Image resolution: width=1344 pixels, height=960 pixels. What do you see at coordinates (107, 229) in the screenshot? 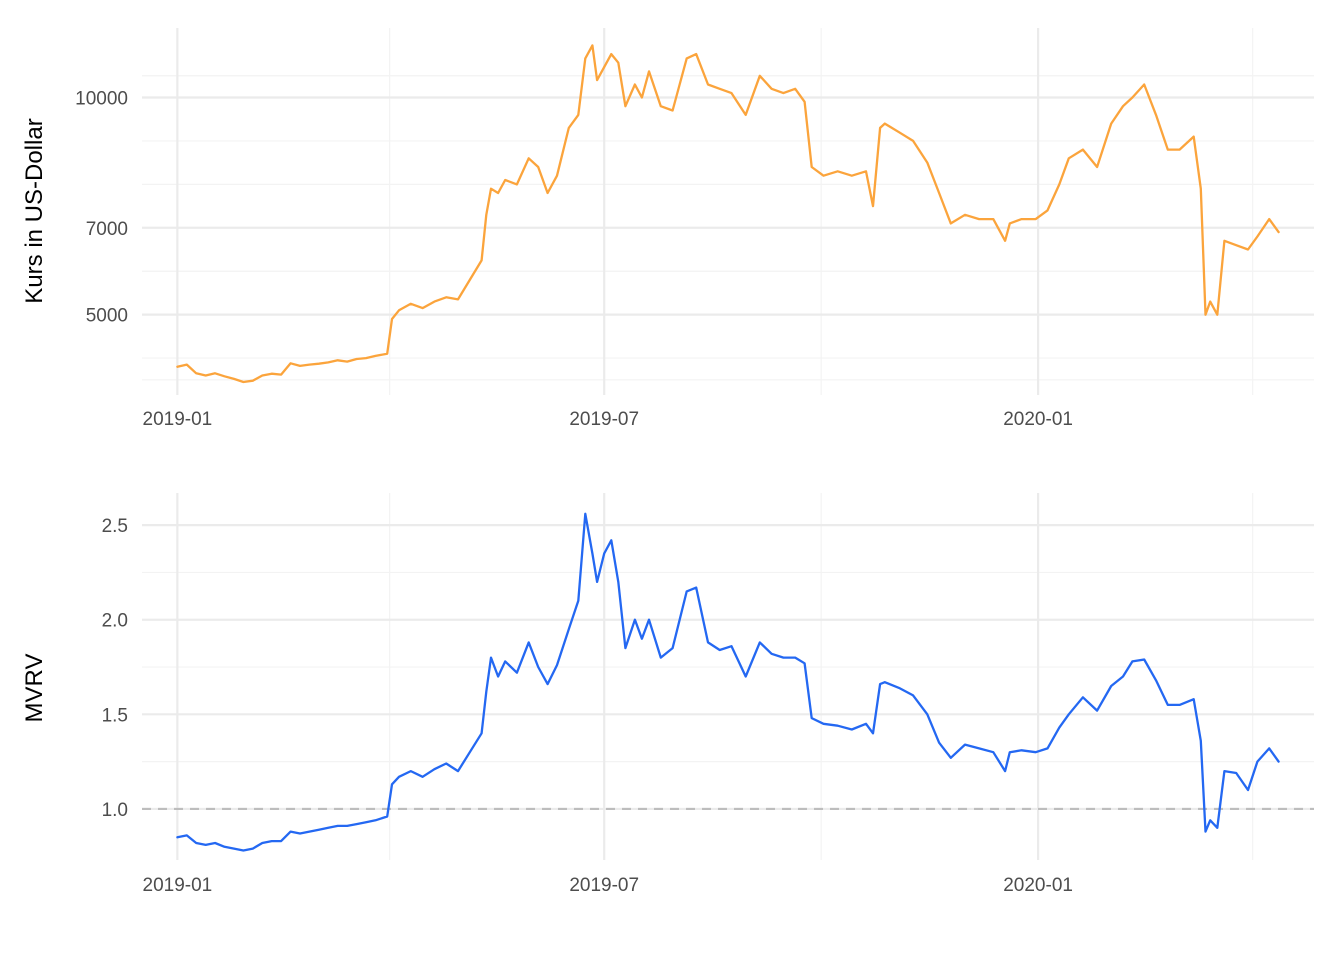
I see `y-tick-label: 7000` at bounding box center [107, 229].